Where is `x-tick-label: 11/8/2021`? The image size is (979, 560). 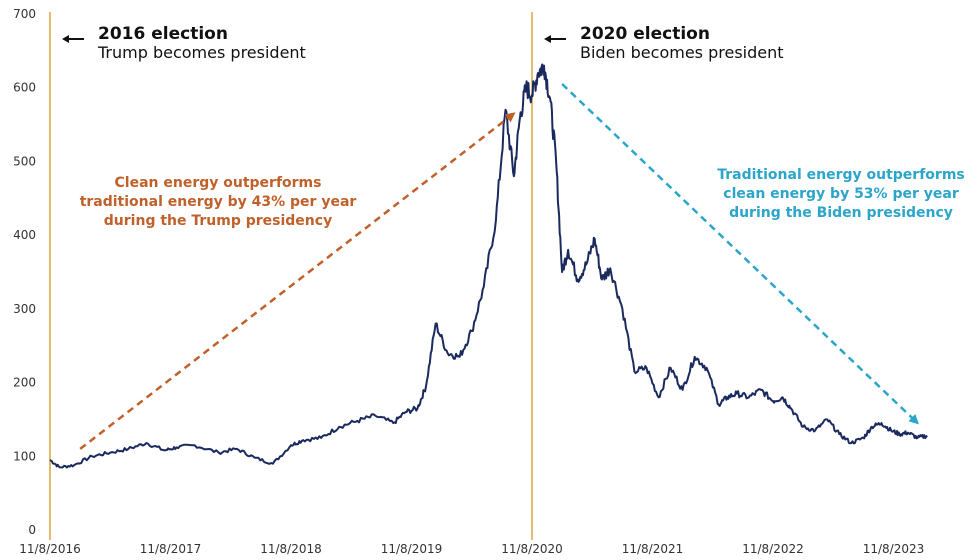 x-tick-label: 11/8/2021 is located at coordinates (653, 549).